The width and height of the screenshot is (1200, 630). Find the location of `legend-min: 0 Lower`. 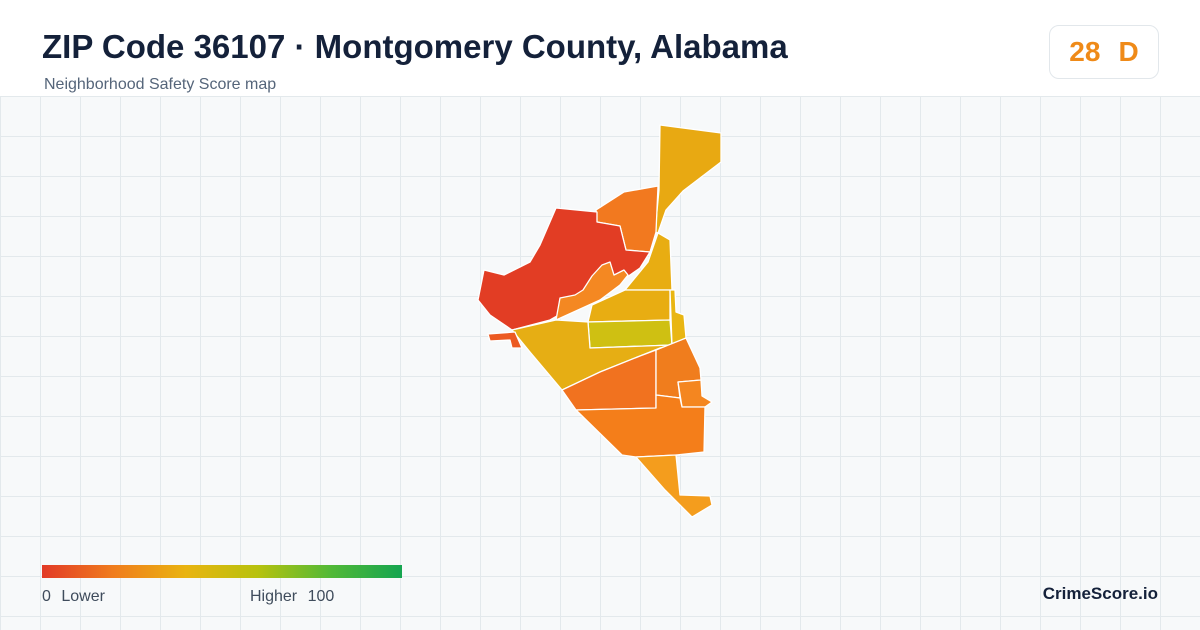

legend-min: 0 Lower is located at coordinates (76, 597).